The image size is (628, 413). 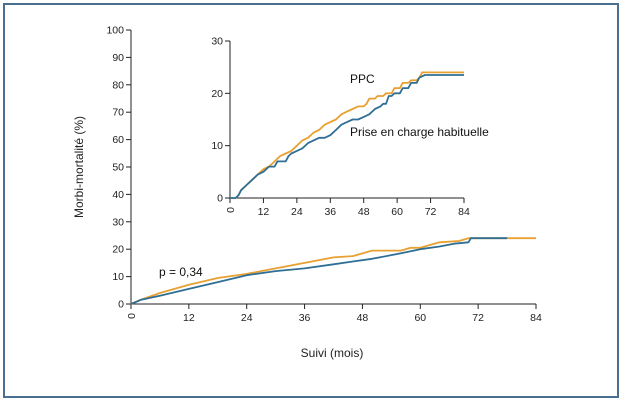 What do you see at coordinates (118, 113) in the screenshot?
I see `y-tick-label: 70` at bounding box center [118, 113].